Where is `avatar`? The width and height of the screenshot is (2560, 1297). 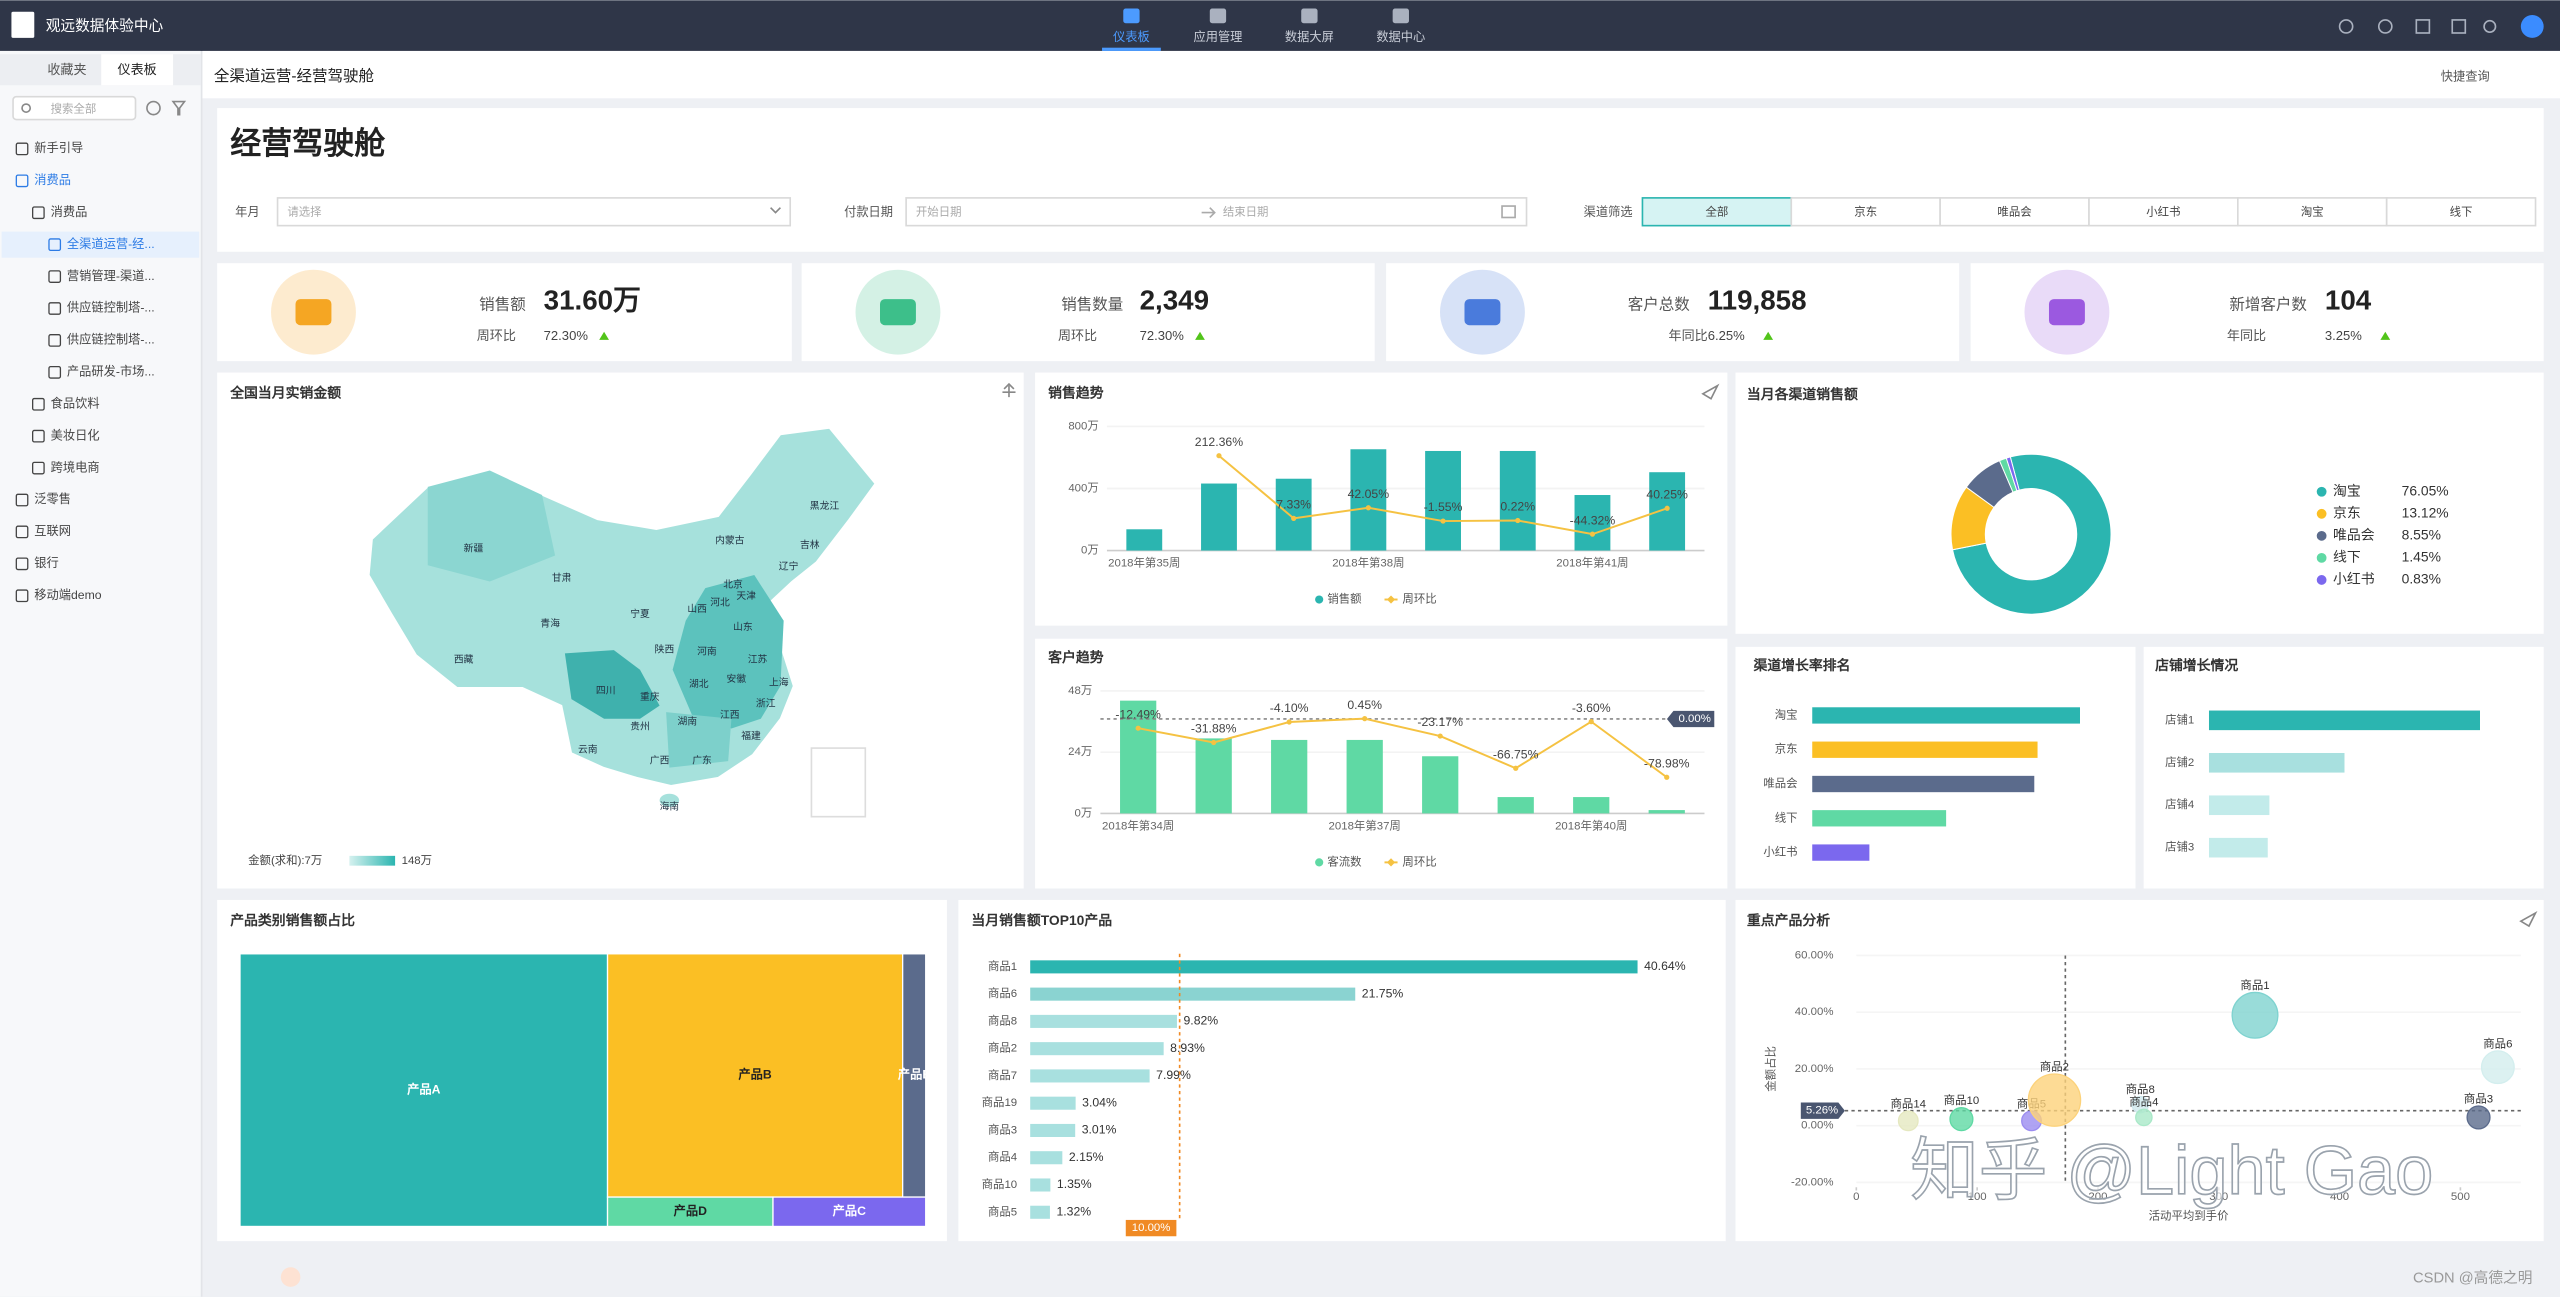 avatar is located at coordinates (2532, 26).